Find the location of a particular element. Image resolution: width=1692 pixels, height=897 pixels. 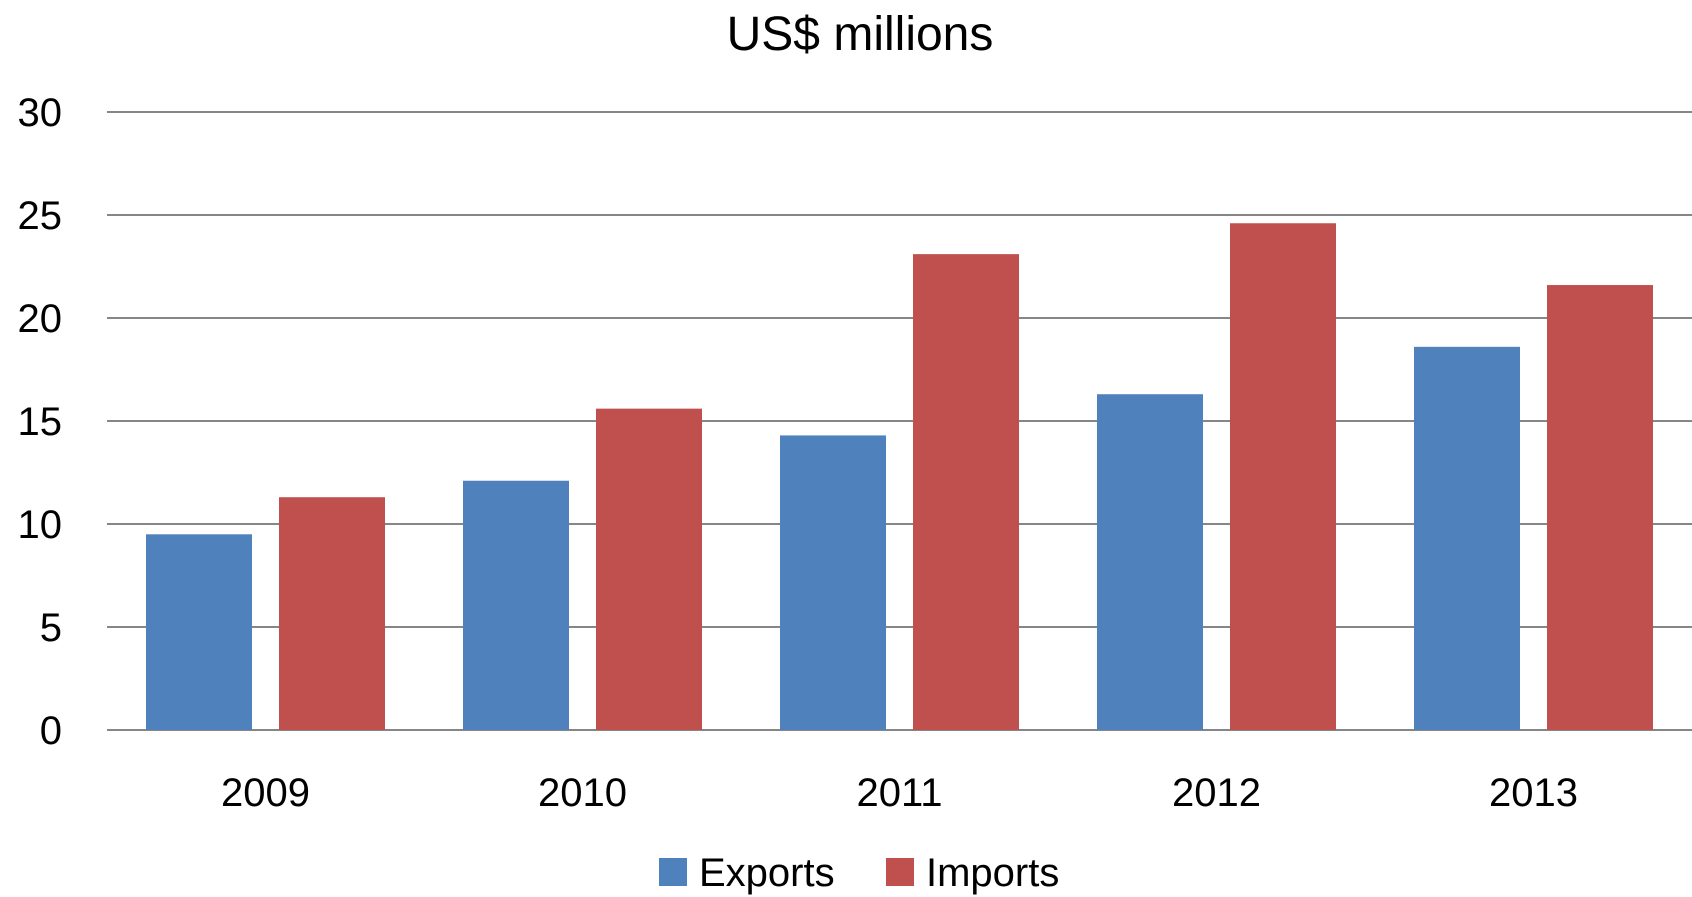

bar-imports-2012 is located at coordinates (1283, 477).